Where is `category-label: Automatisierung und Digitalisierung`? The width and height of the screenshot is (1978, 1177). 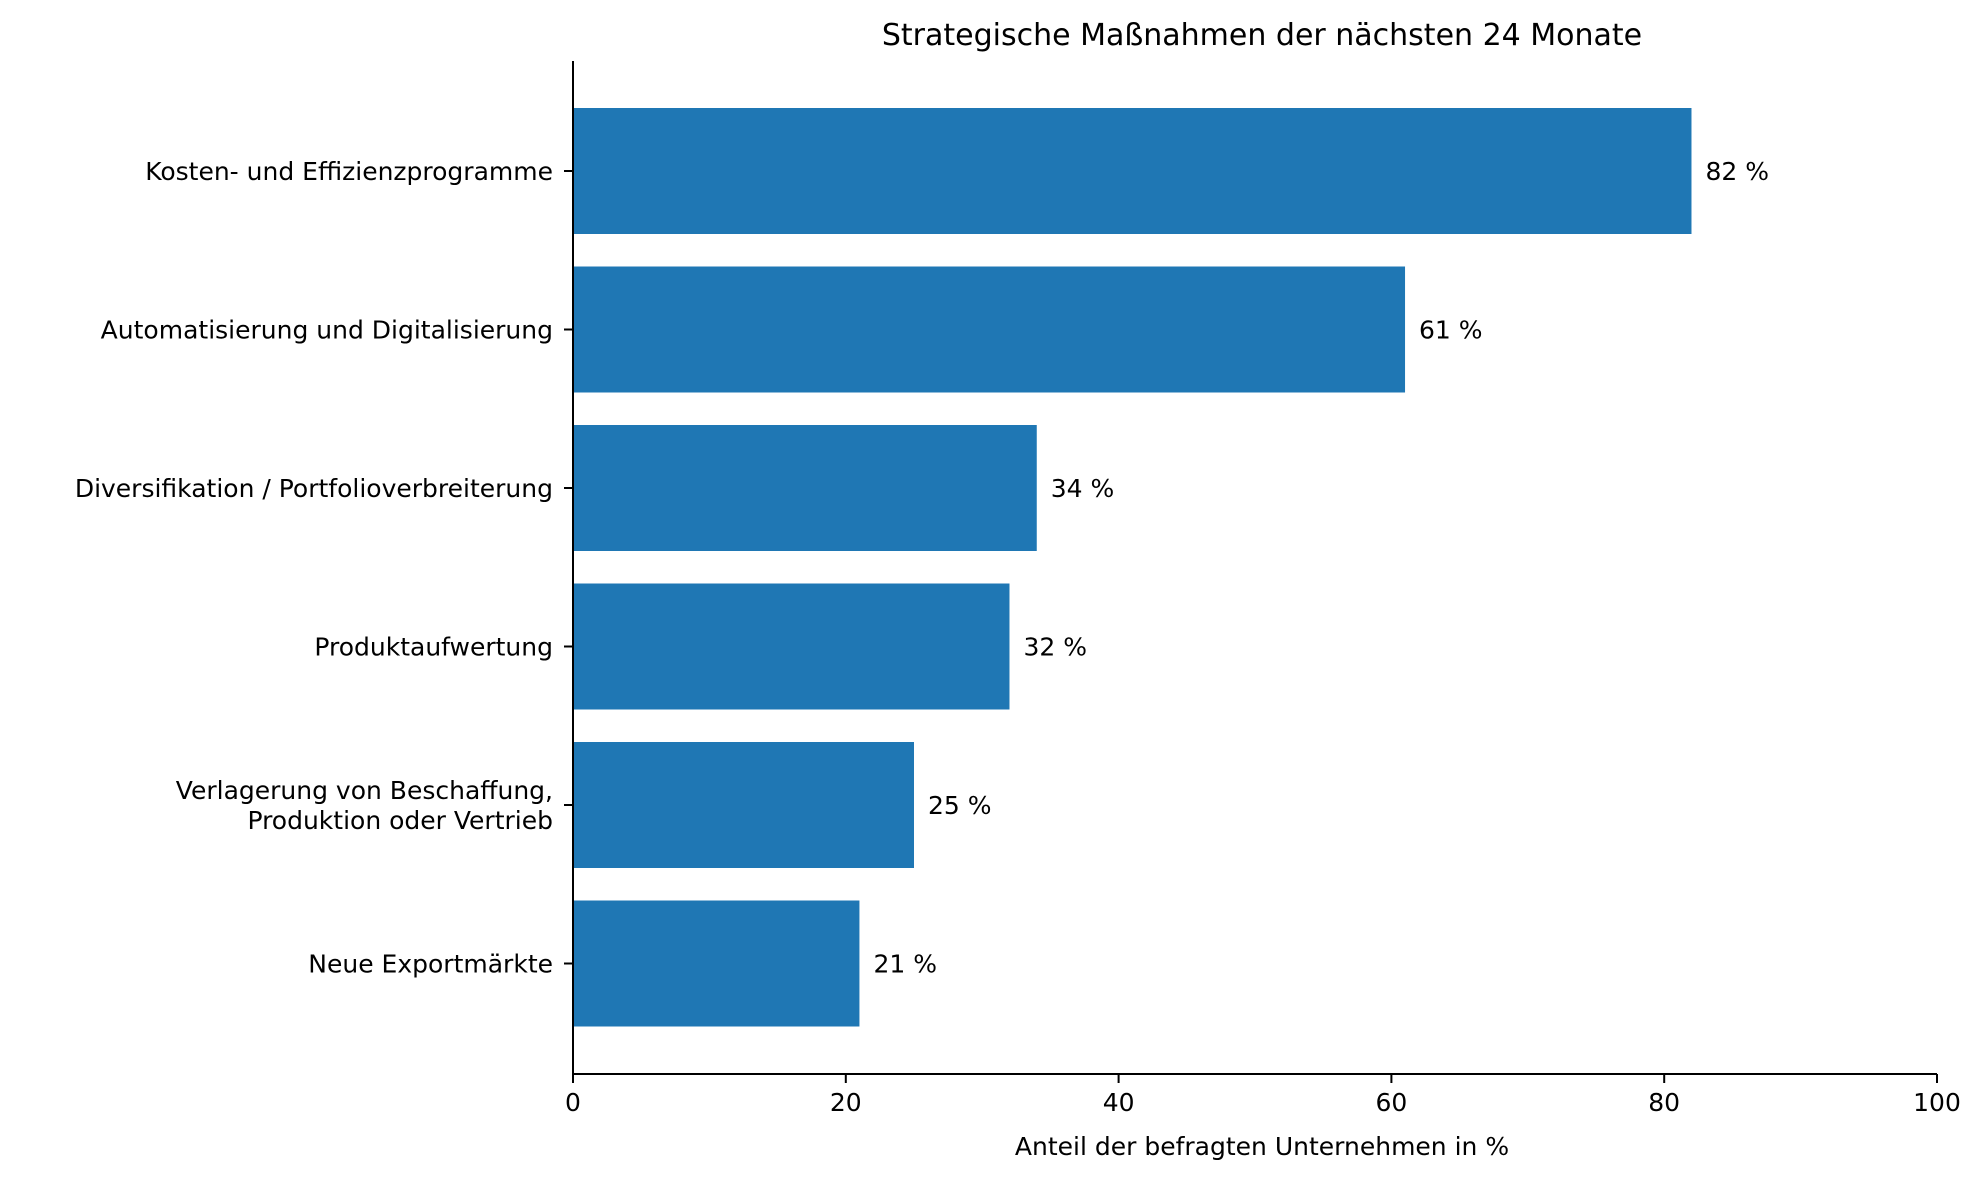
category-label: Automatisierung und Digitalisierung is located at coordinates (327, 330).